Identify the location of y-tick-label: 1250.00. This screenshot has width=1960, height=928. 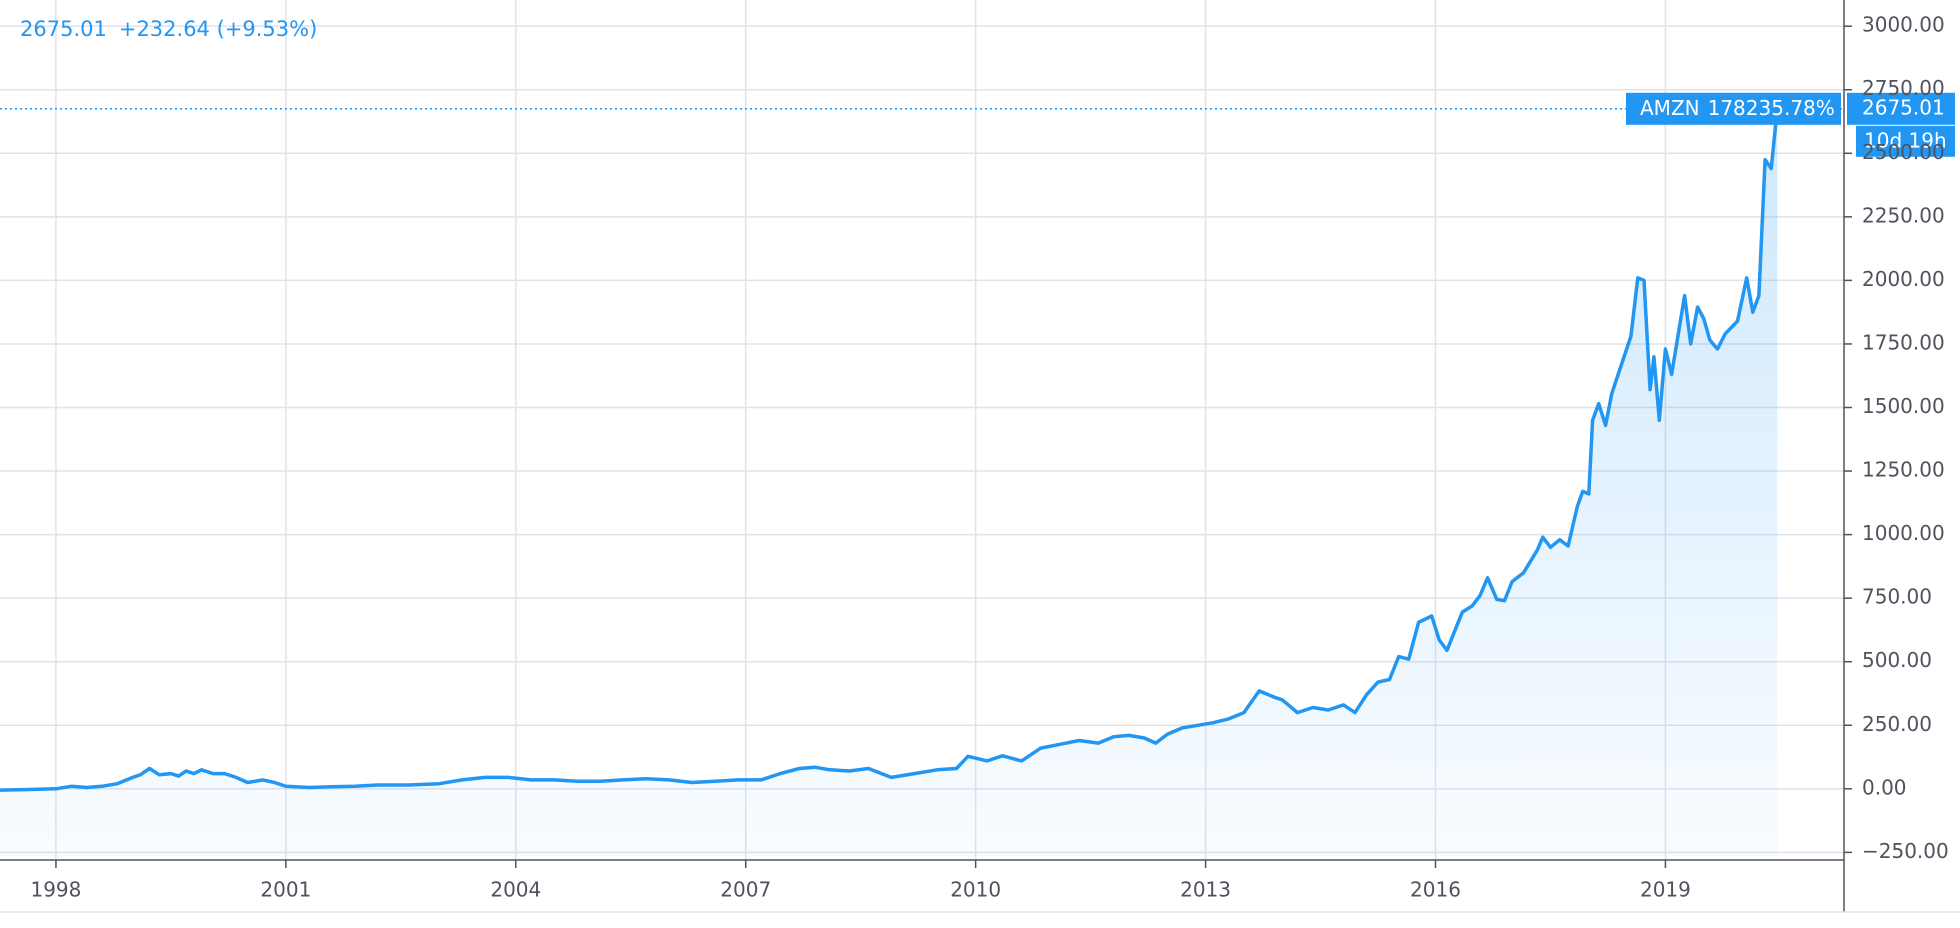
(1903, 470).